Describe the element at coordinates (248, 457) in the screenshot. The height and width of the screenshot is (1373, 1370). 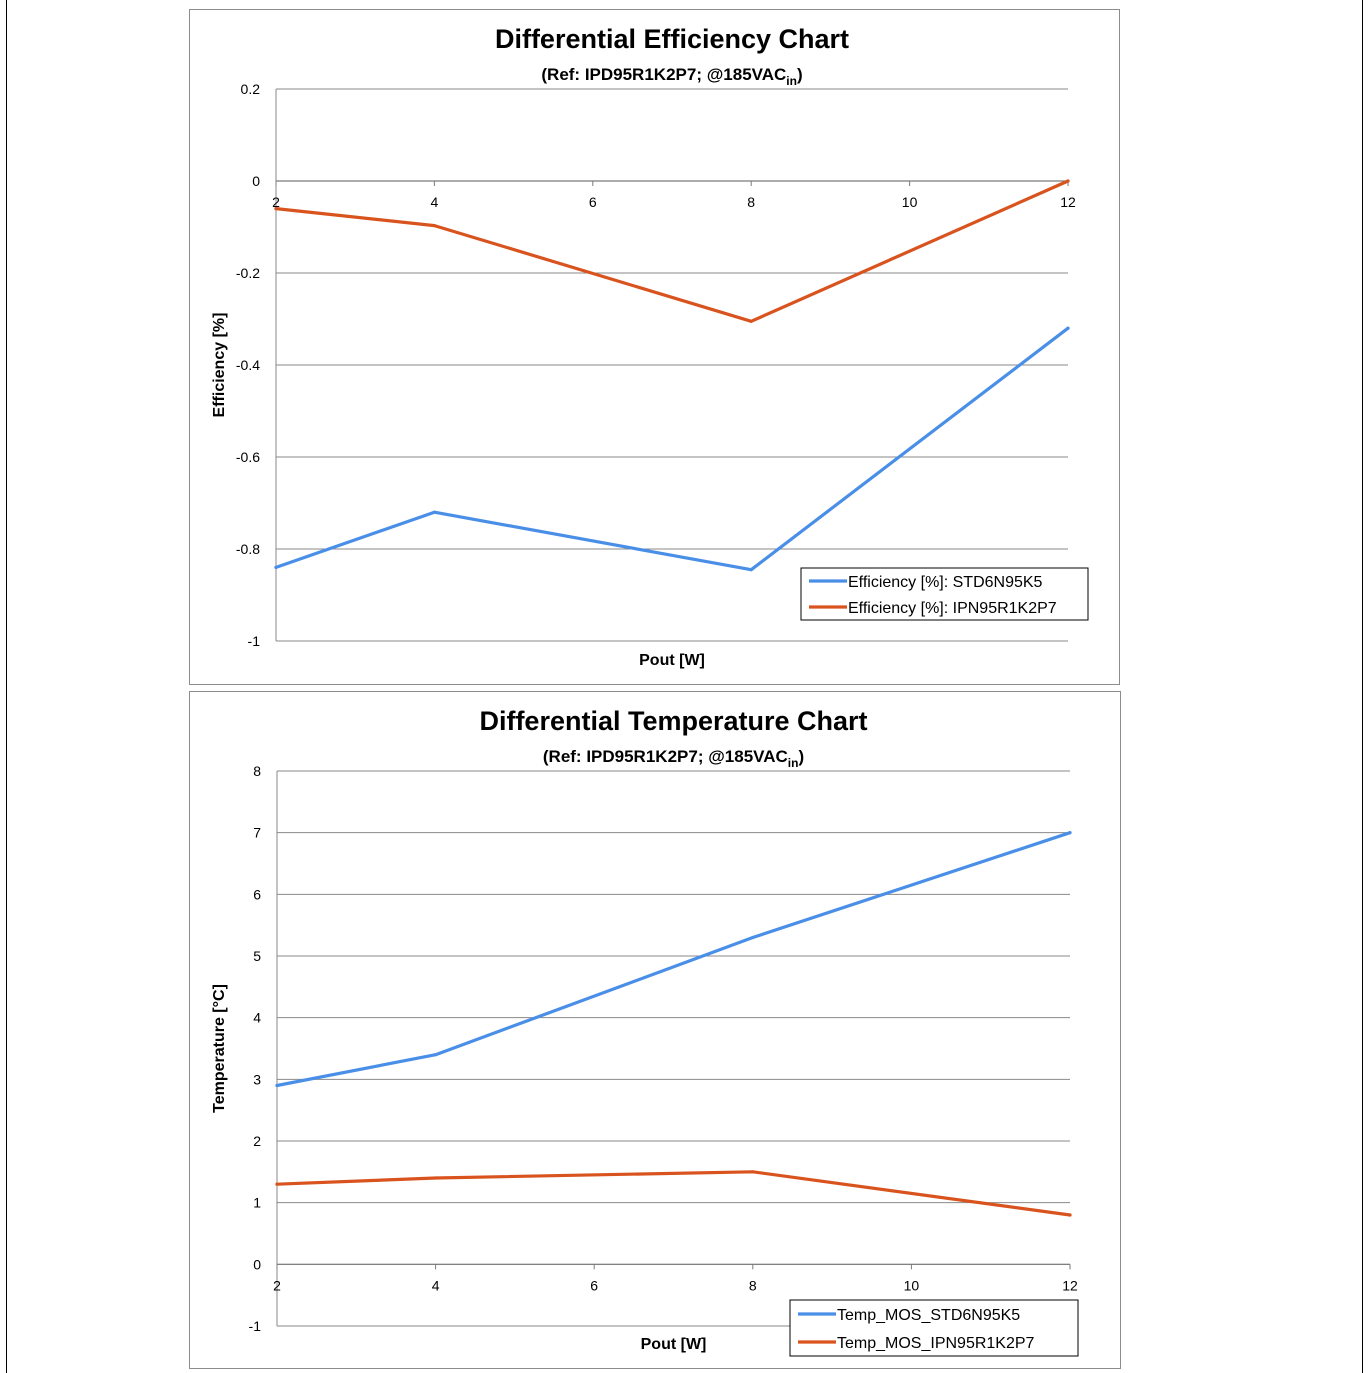
I see `y-tick-label: -0.6` at that location.